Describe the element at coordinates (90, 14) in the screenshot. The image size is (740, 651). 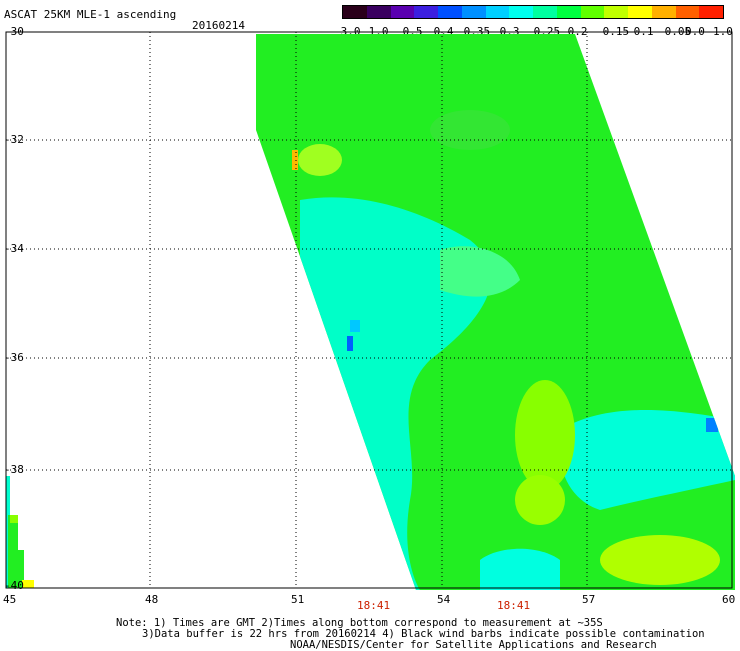
I see `chart-title: ASCAT 25KM MLE-1 ascending` at that location.